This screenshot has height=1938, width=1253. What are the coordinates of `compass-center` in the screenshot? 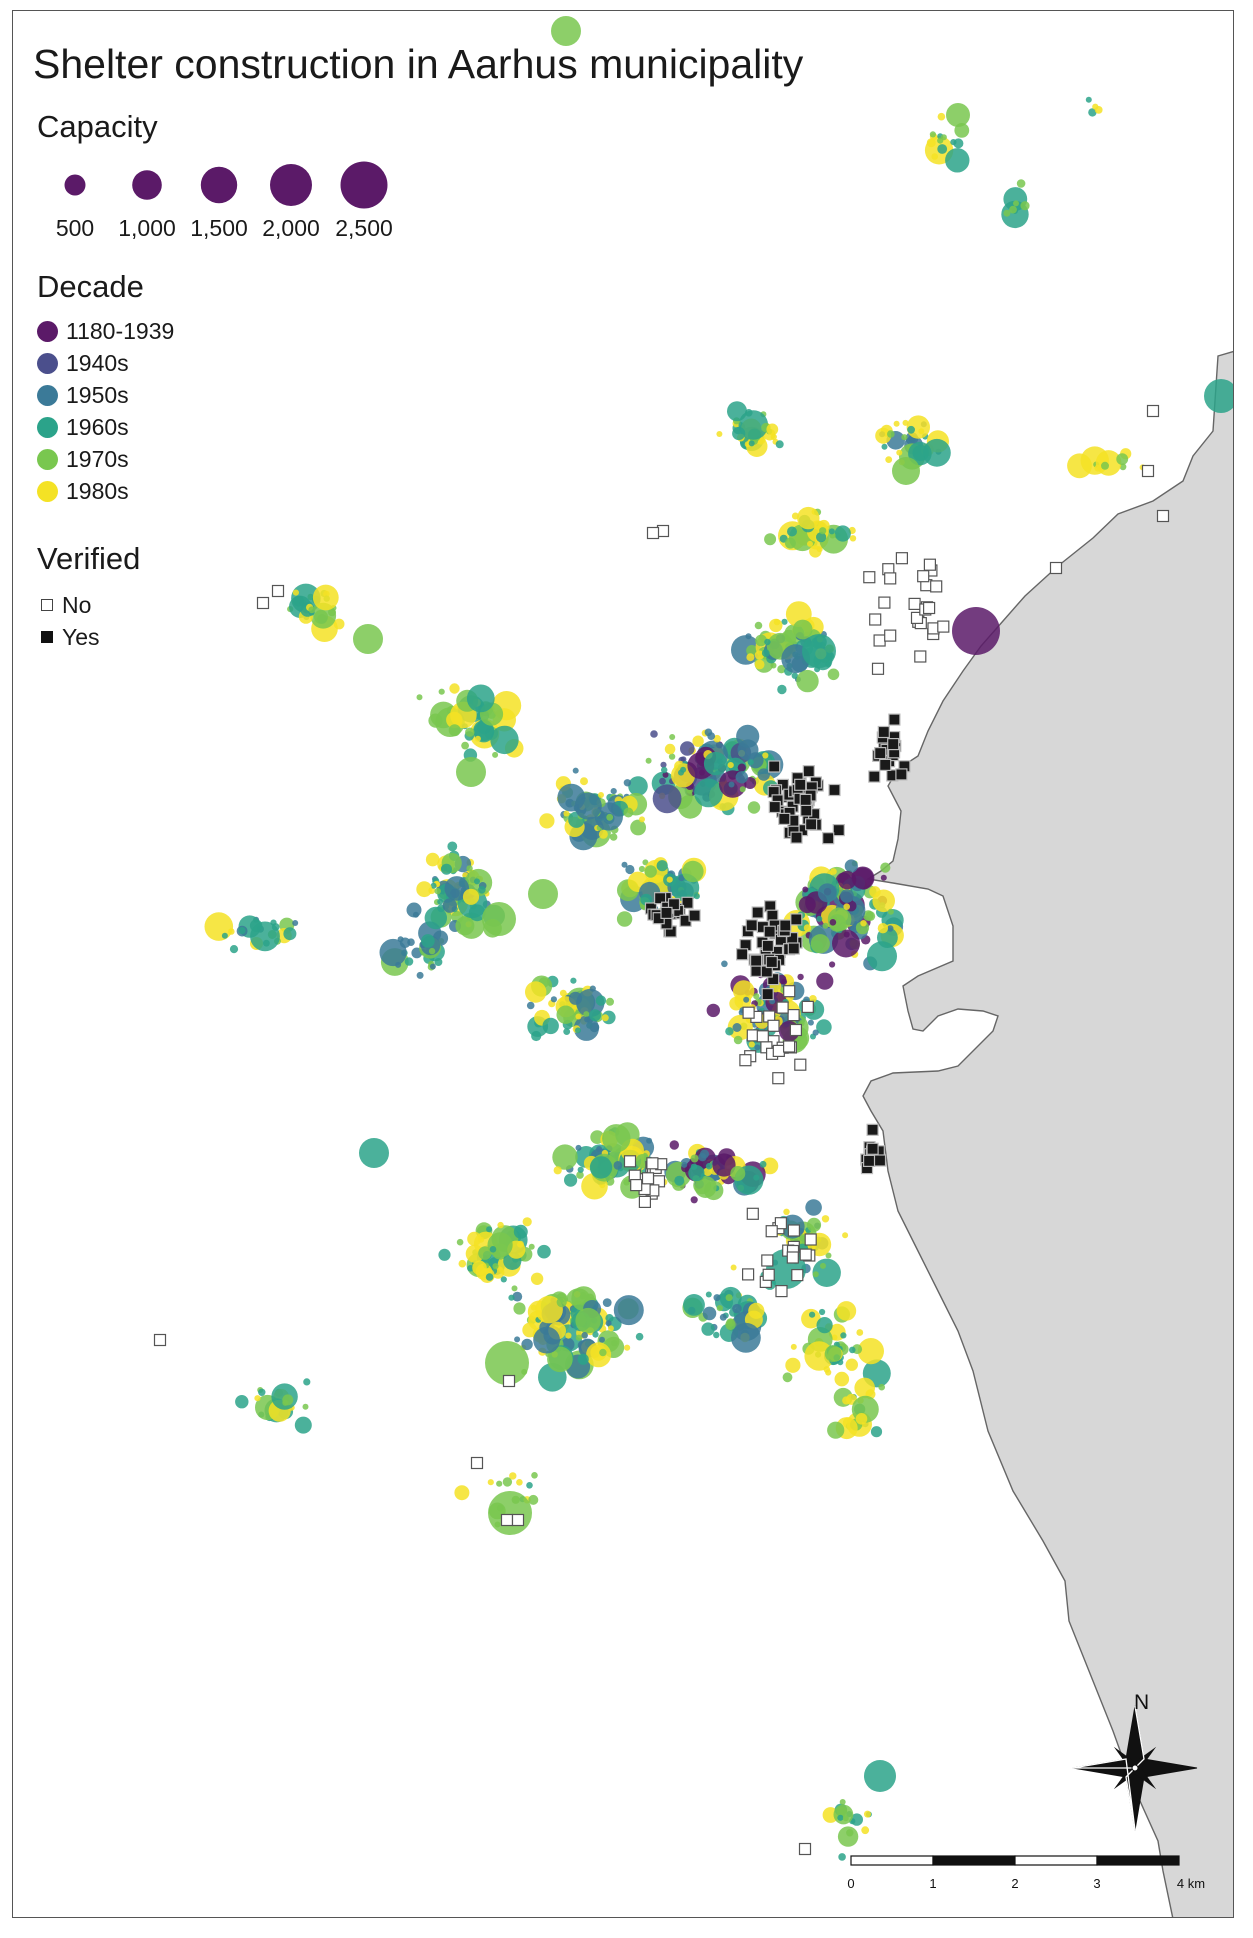 It's located at (1135, 1768).